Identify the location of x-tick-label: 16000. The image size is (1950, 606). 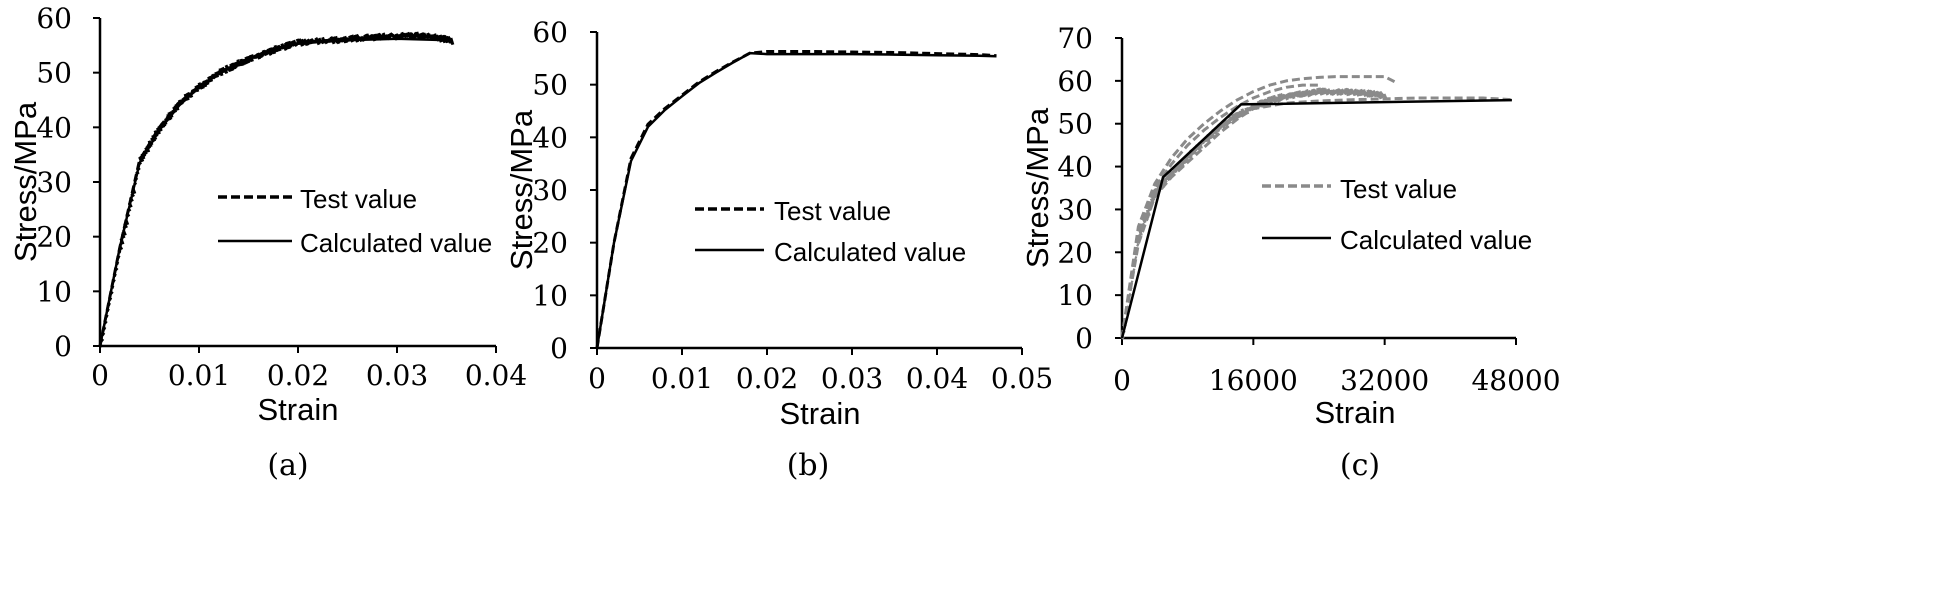
(1253, 380).